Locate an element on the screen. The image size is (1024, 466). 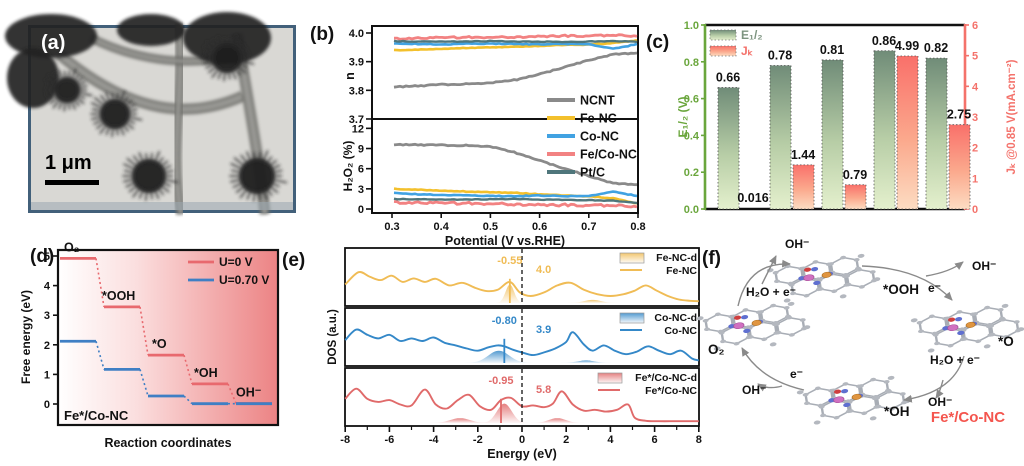
y-tick: 3 is located at coordinates (47, 316).